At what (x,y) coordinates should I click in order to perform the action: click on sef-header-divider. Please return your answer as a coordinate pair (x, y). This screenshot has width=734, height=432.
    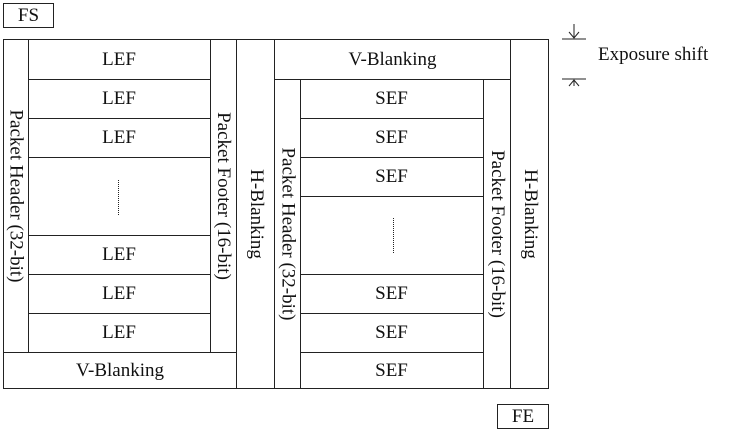
    Looking at the image, I should click on (300, 234).